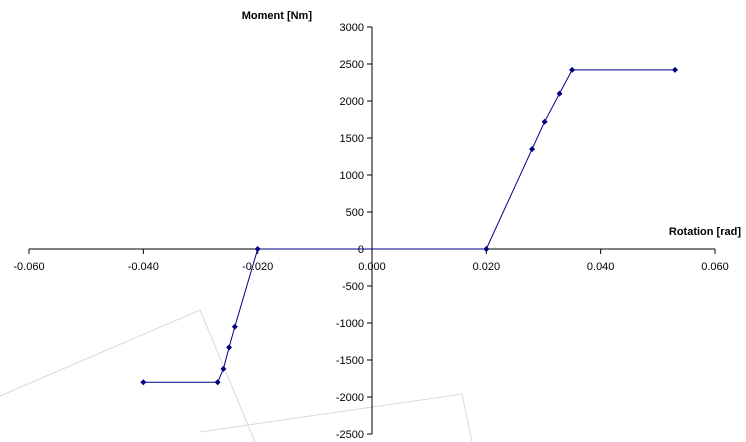 Image resolution: width=746 pixels, height=442 pixels. Describe the element at coordinates (28, 267) in the screenshot. I see `x-tick-label: -0.060` at that location.